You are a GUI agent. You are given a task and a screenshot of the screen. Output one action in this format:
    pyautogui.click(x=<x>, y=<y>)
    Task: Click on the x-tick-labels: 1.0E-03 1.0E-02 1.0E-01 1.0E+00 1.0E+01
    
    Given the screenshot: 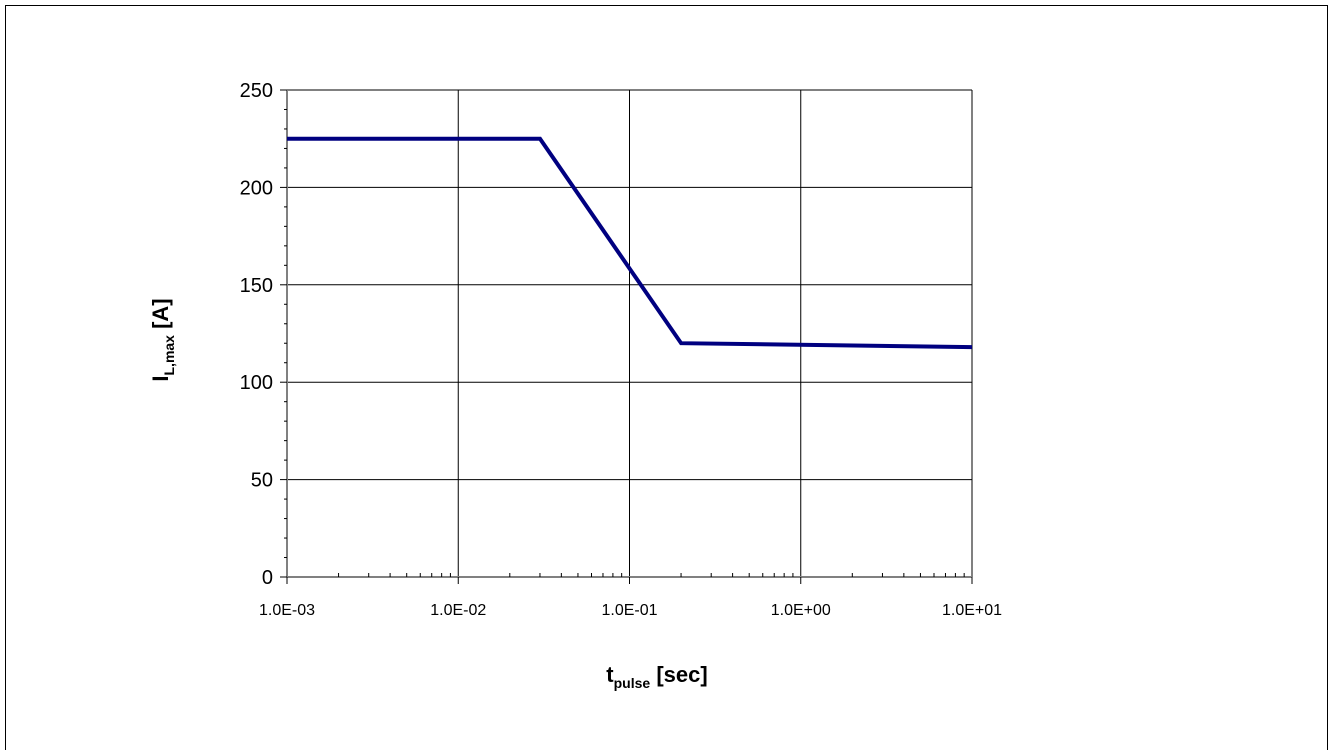 What is the action you would take?
    pyautogui.click(x=630, y=610)
    